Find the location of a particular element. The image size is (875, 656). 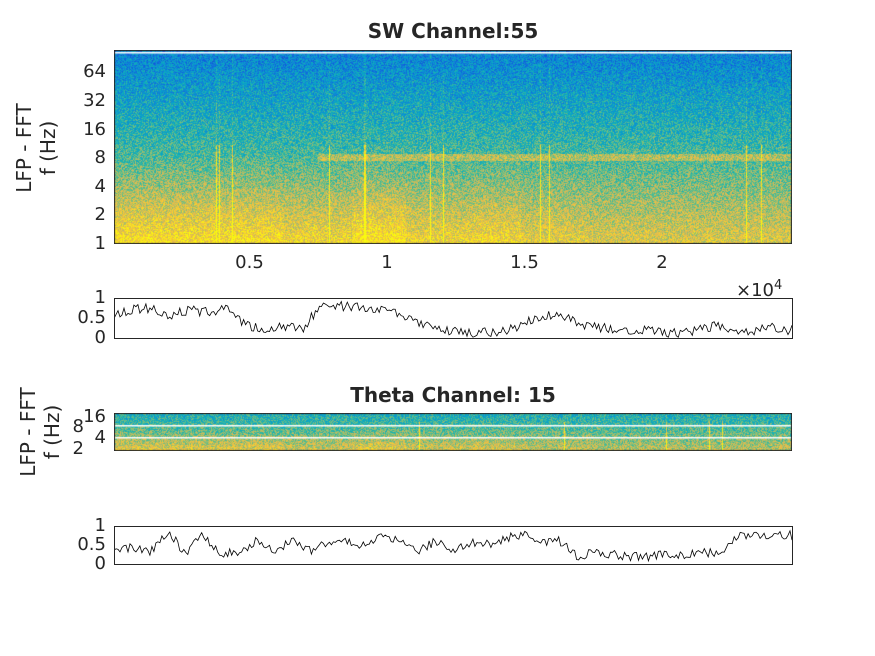

sw-ylabel: LFP - FFT f (Hz) is located at coordinates (36, 148).